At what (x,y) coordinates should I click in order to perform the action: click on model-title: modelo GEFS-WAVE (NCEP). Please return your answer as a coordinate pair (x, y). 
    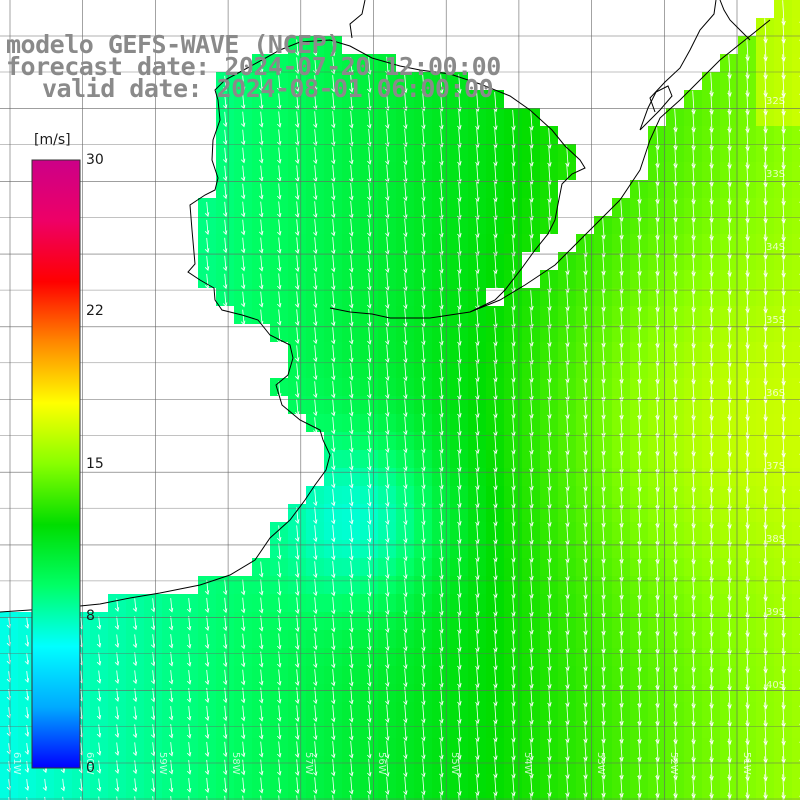
    Looking at the image, I should click on (173, 44).